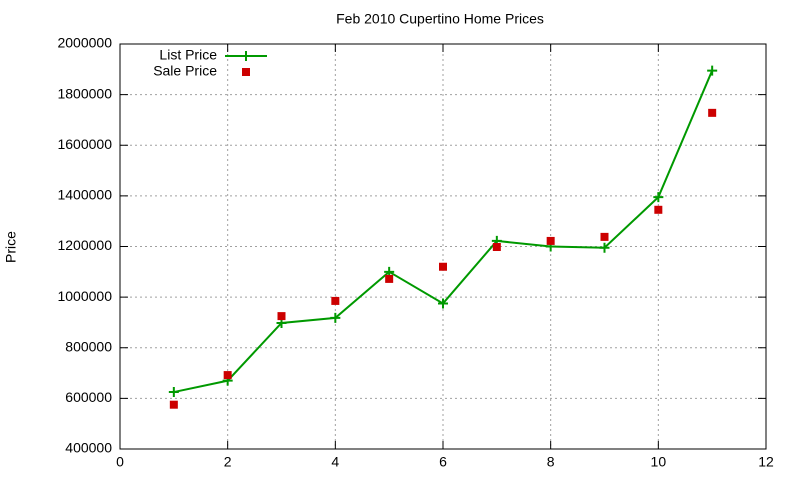 This screenshot has height=480, width=800. Describe the element at coordinates (84, 195) in the screenshot. I see `y-tick-label: 1400000` at that location.